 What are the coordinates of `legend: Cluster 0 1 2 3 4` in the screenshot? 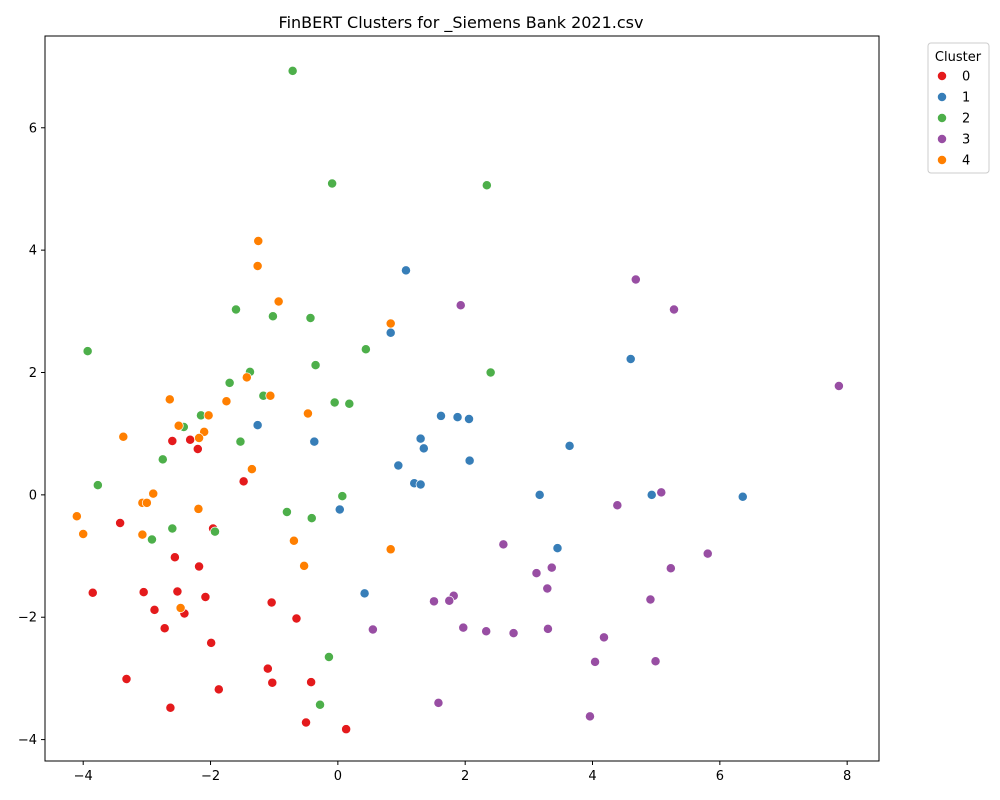 It's located at (958, 108).